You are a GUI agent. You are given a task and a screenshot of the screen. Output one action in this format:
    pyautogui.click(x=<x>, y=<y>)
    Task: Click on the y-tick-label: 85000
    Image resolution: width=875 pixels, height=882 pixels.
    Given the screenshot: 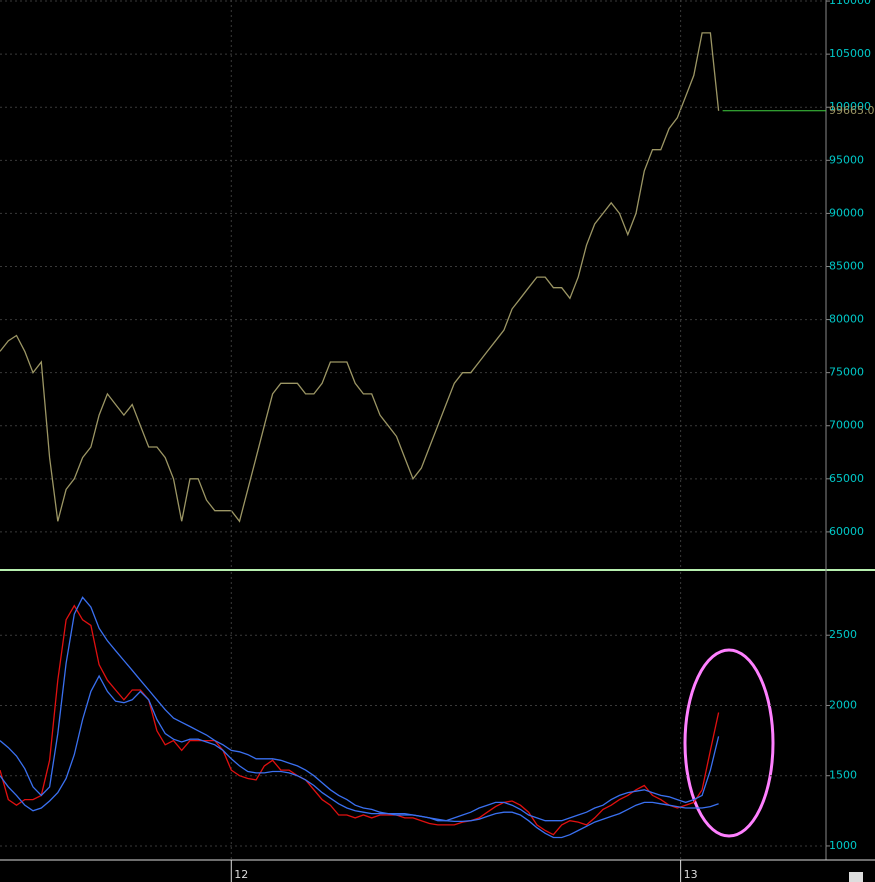 What is the action you would take?
    pyautogui.click(x=846, y=265)
    